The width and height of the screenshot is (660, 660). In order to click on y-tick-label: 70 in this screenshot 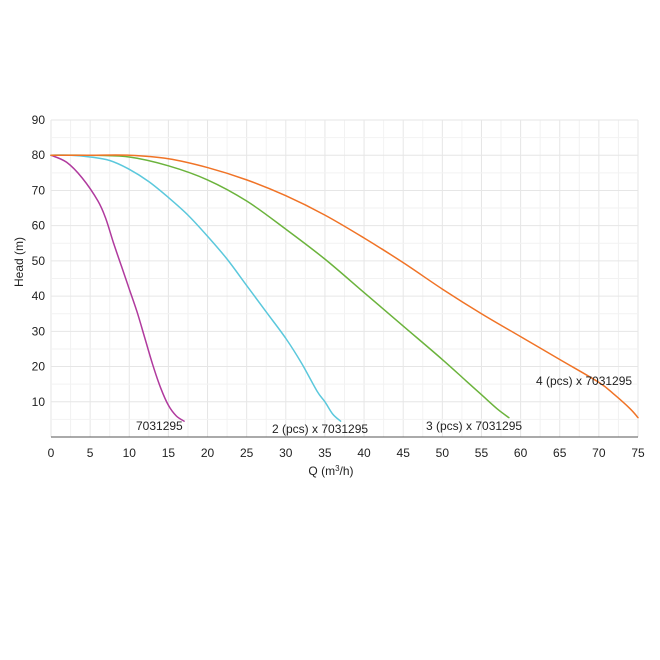, I will do `click(39, 190)`.